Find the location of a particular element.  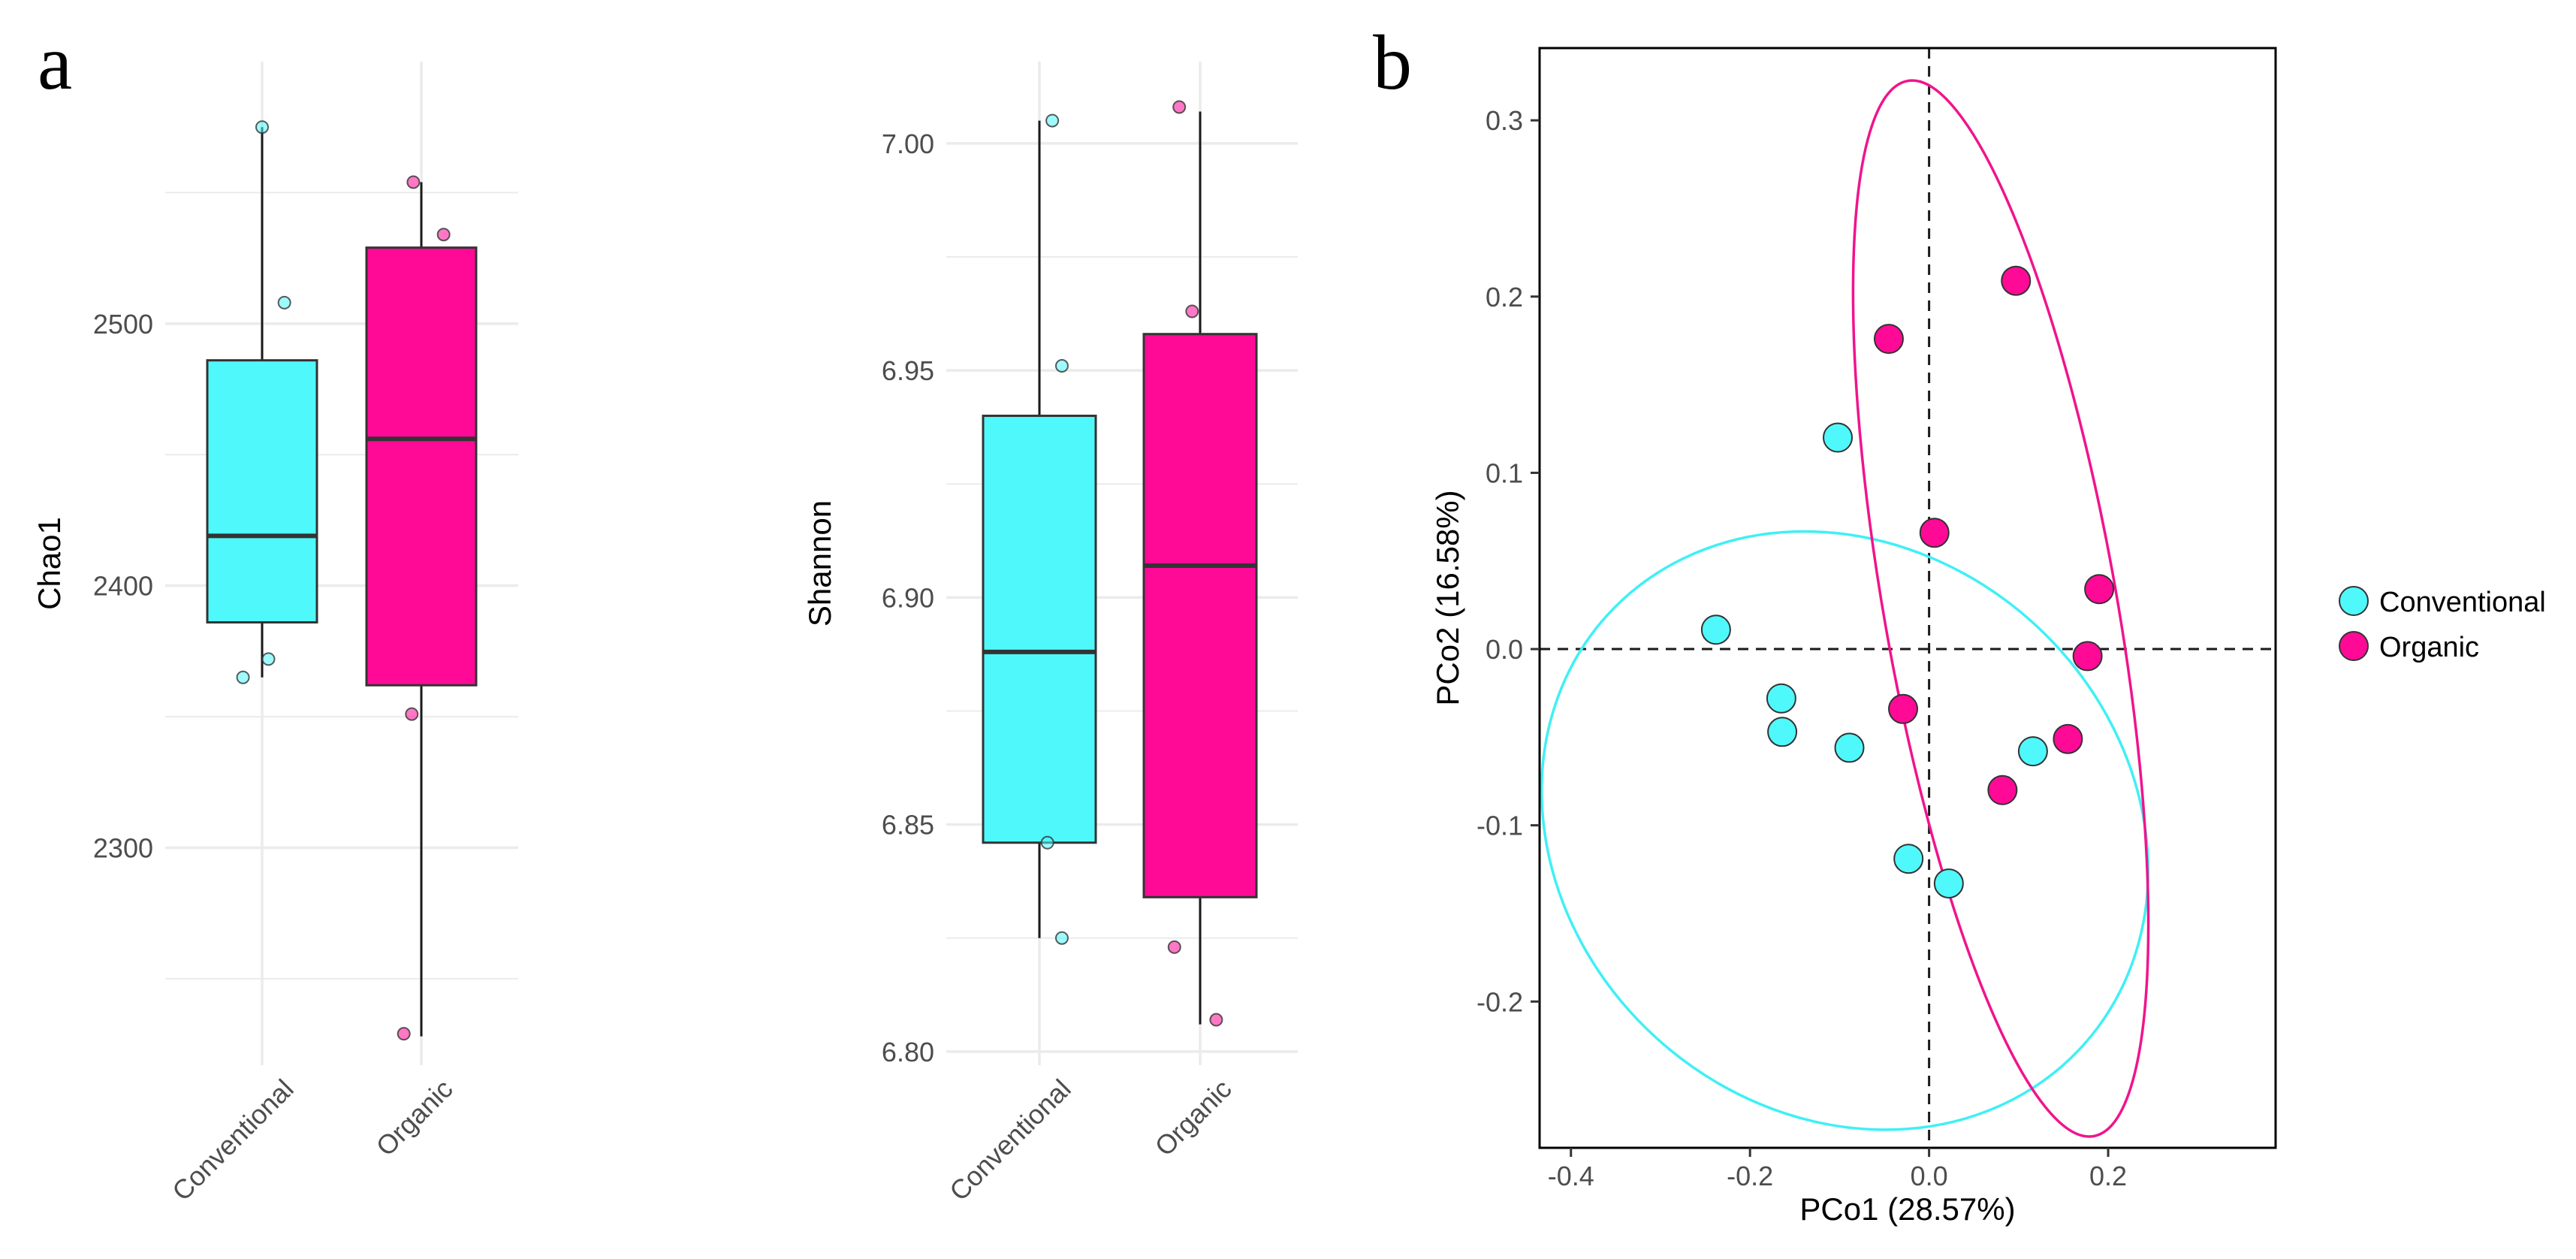

y-tick-label: 0.2 is located at coordinates (1504, 297).